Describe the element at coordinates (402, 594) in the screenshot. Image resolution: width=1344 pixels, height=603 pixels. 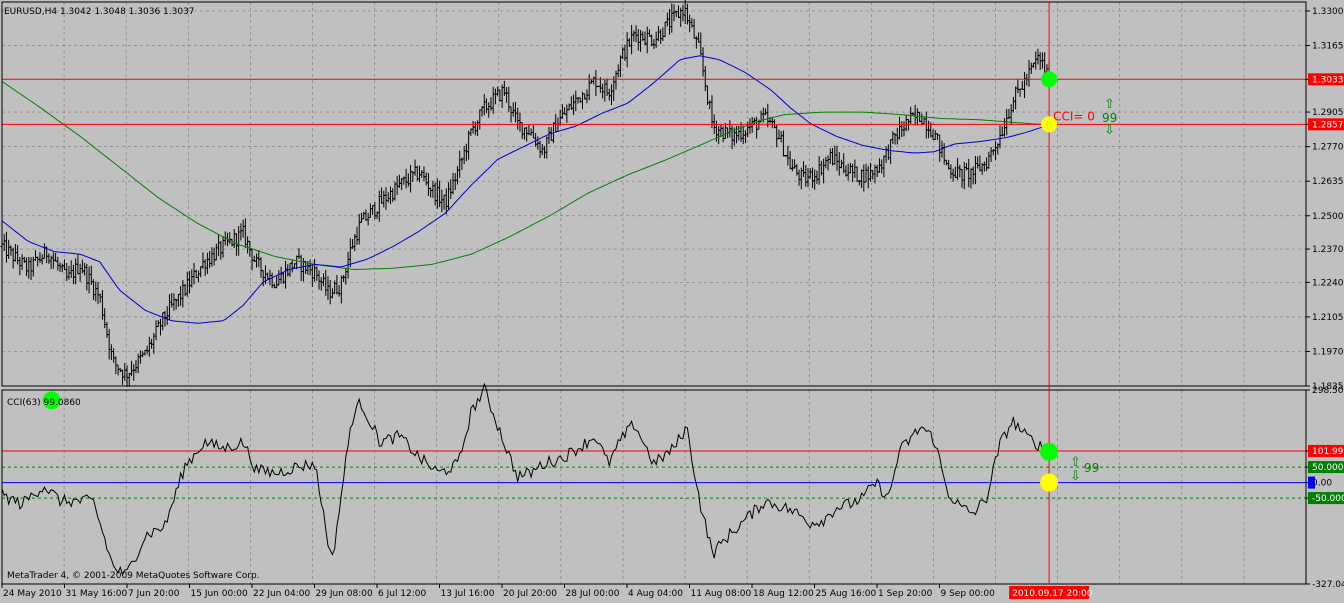
I see `time-tick-label: 6 Jul 12:00` at that location.